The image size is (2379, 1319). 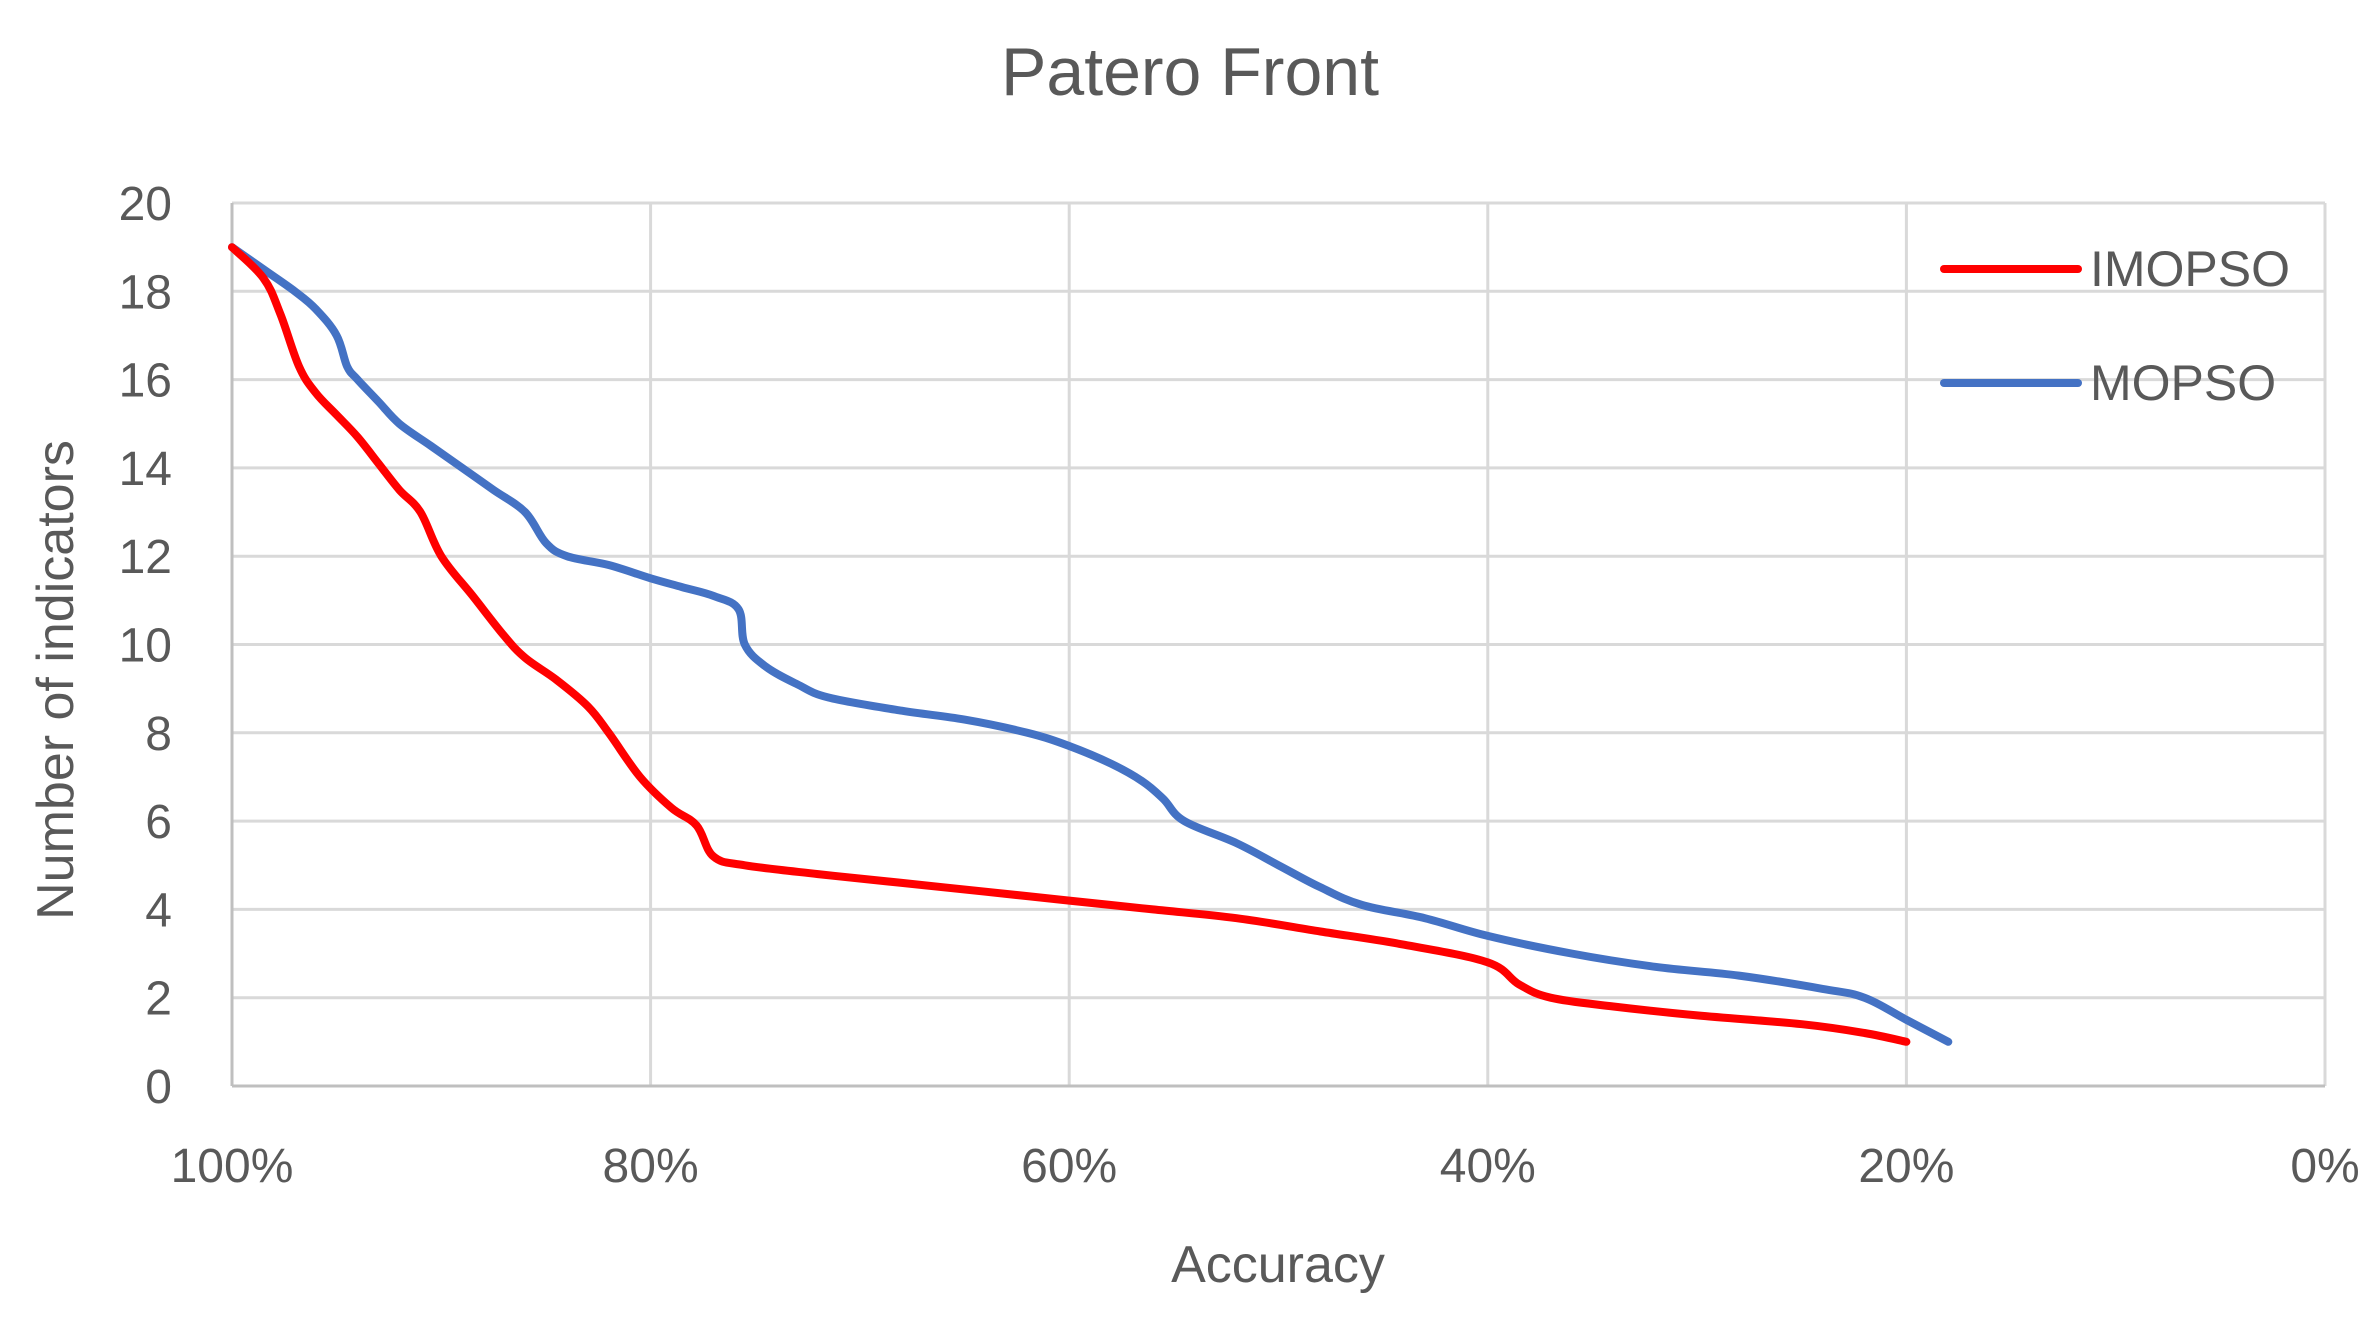 What do you see at coordinates (2324, 1166) in the screenshot?
I see `x-tick-label: 0%` at bounding box center [2324, 1166].